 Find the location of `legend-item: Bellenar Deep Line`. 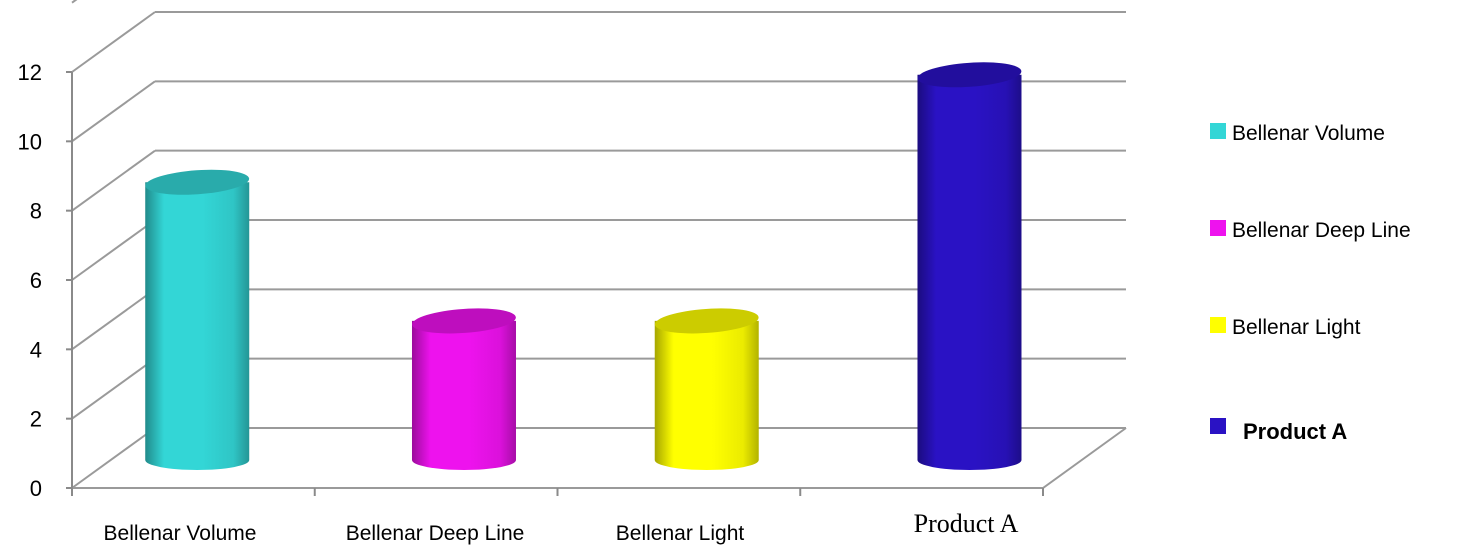

legend-item: Bellenar Deep Line is located at coordinates (1310, 230).